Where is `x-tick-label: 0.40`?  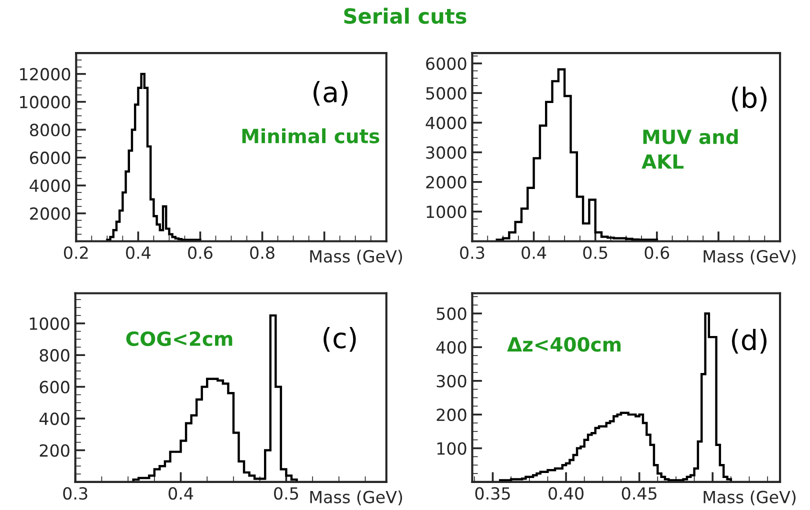
x-tick-label: 0.40 is located at coordinates (566, 493).